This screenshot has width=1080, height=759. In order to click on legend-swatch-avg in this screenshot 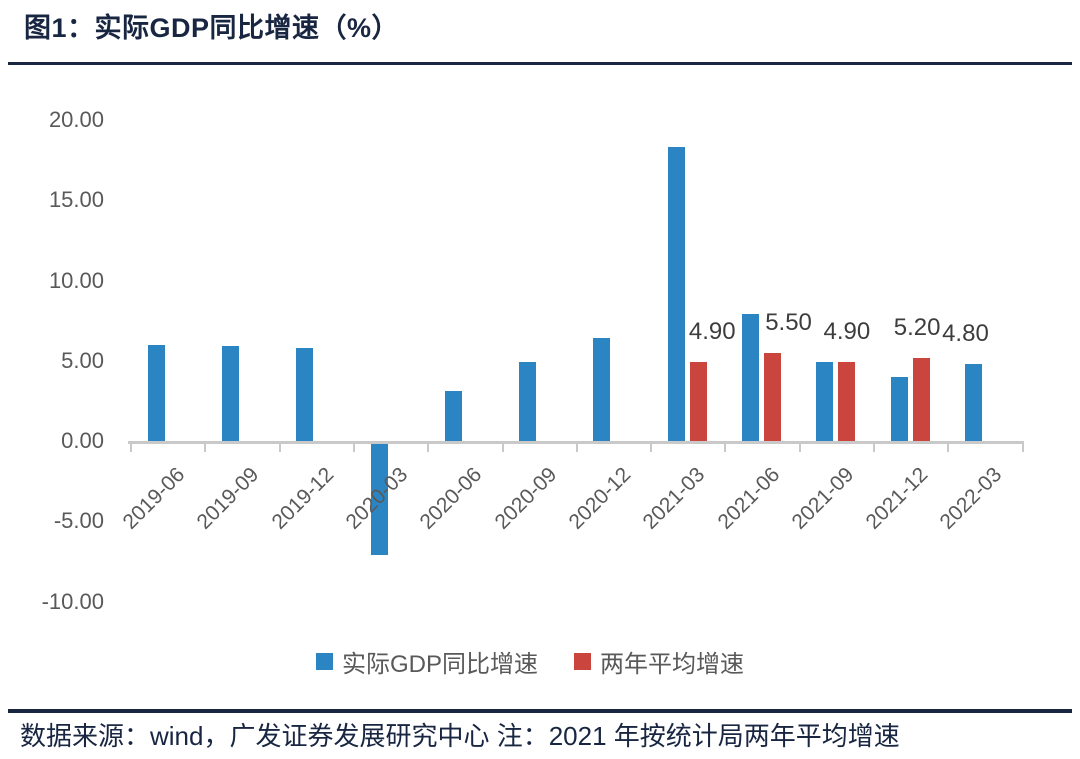, I will do `click(583, 661)`.